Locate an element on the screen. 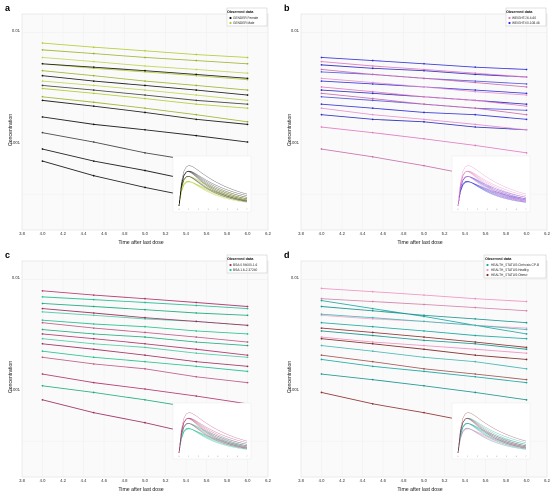 The height and width of the screenshot is (494, 550). x-tick-label: 5.2 is located at coordinates (166, 233).